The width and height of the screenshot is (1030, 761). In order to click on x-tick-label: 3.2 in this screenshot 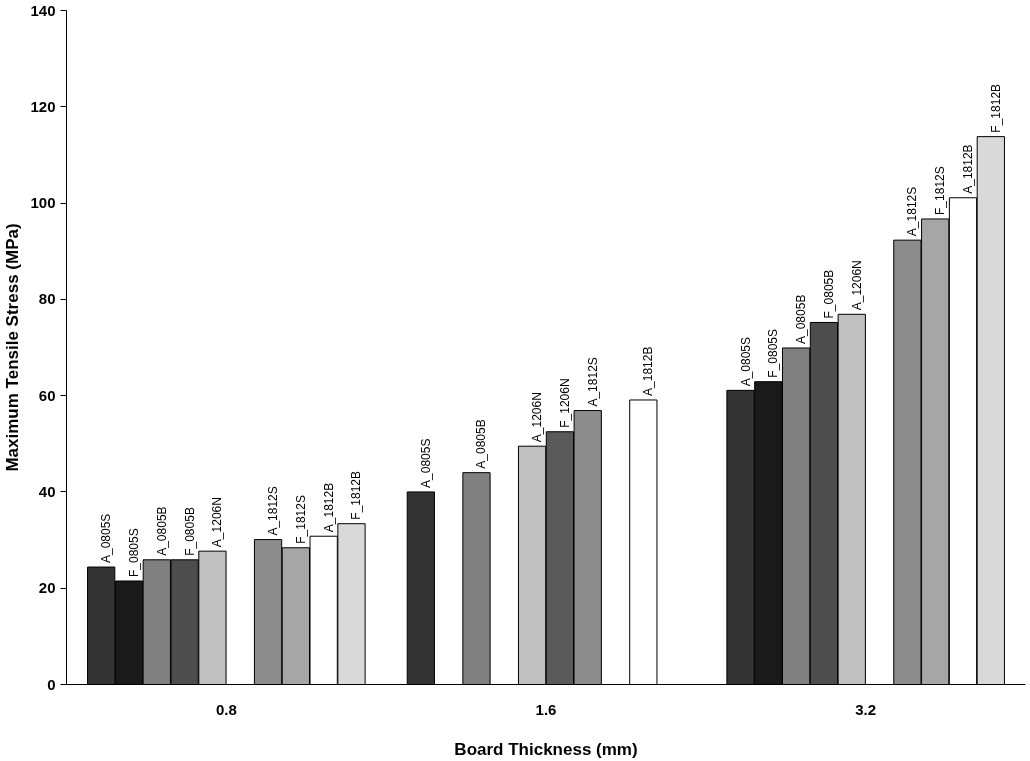, I will do `click(866, 709)`.